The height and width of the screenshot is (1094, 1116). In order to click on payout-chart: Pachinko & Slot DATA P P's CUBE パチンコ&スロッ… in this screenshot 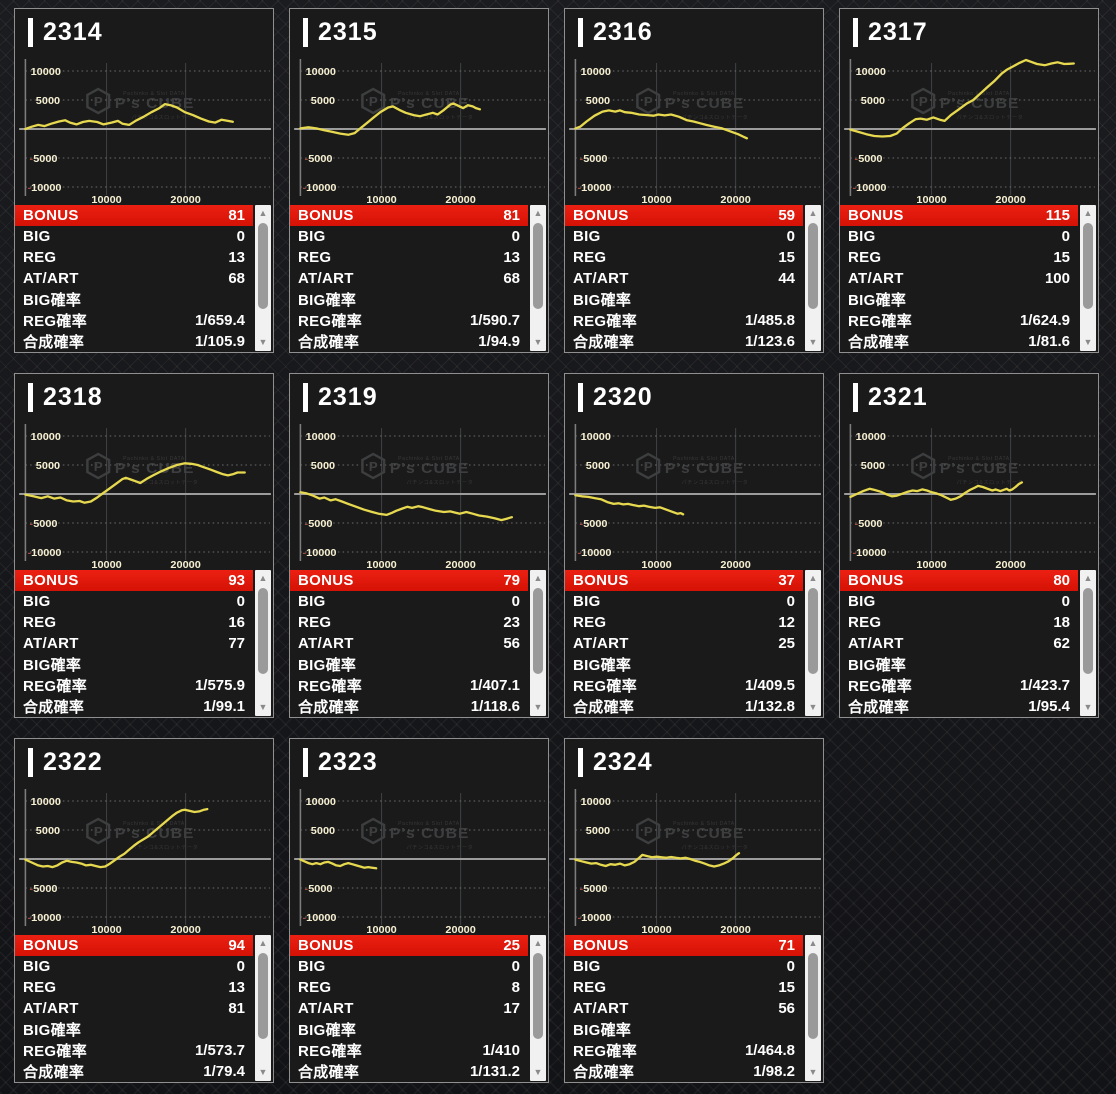, I will do `click(694, 495)`.